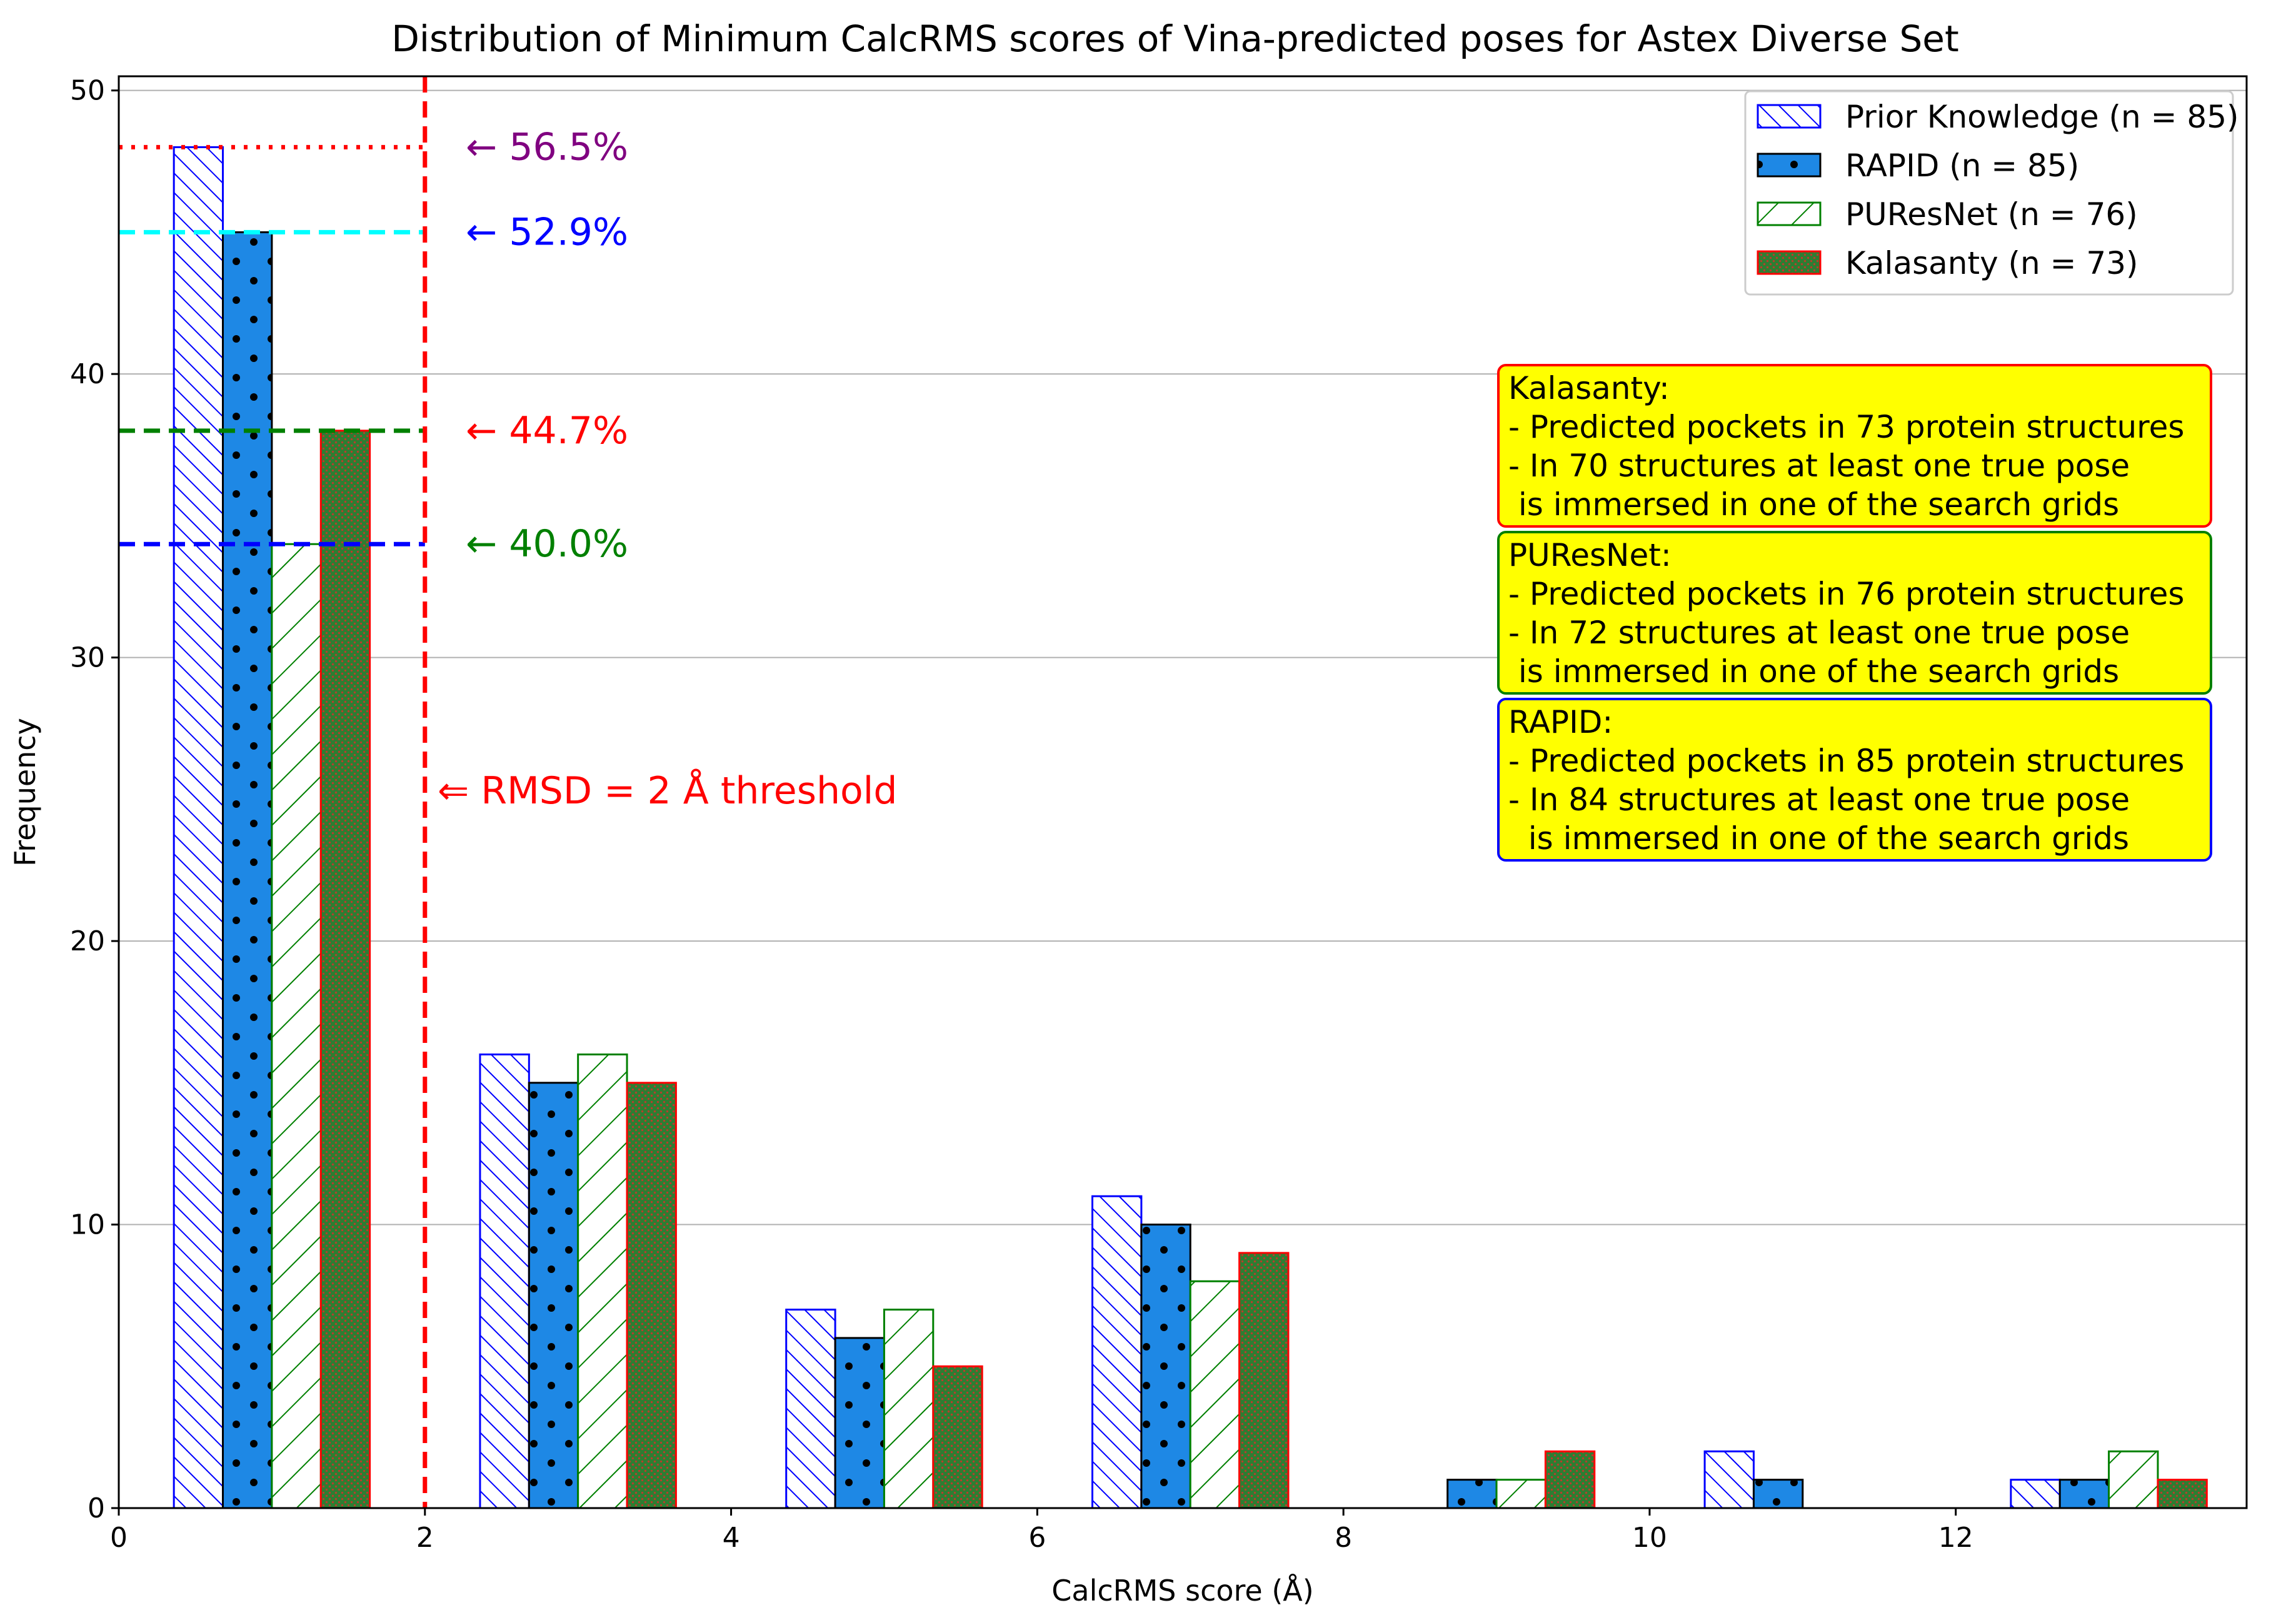 The height and width of the screenshot is (1610, 2296). What do you see at coordinates (119, 1538) in the screenshot?
I see `x-tick-label-0: 0` at bounding box center [119, 1538].